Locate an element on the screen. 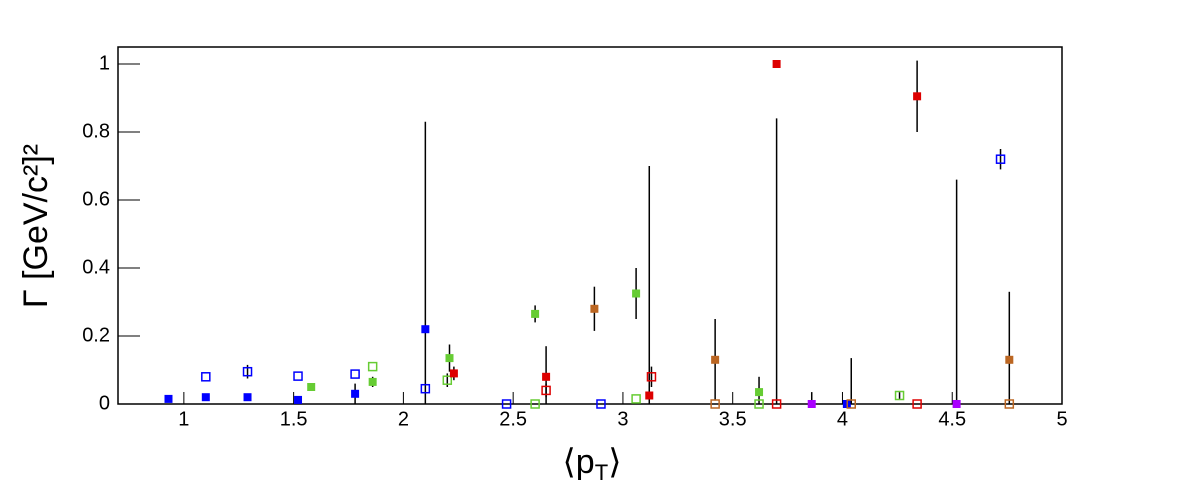 The height and width of the screenshot is (493, 1181). x-axis-label: ⟨pT⟩ is located at coordinates (592, 464).